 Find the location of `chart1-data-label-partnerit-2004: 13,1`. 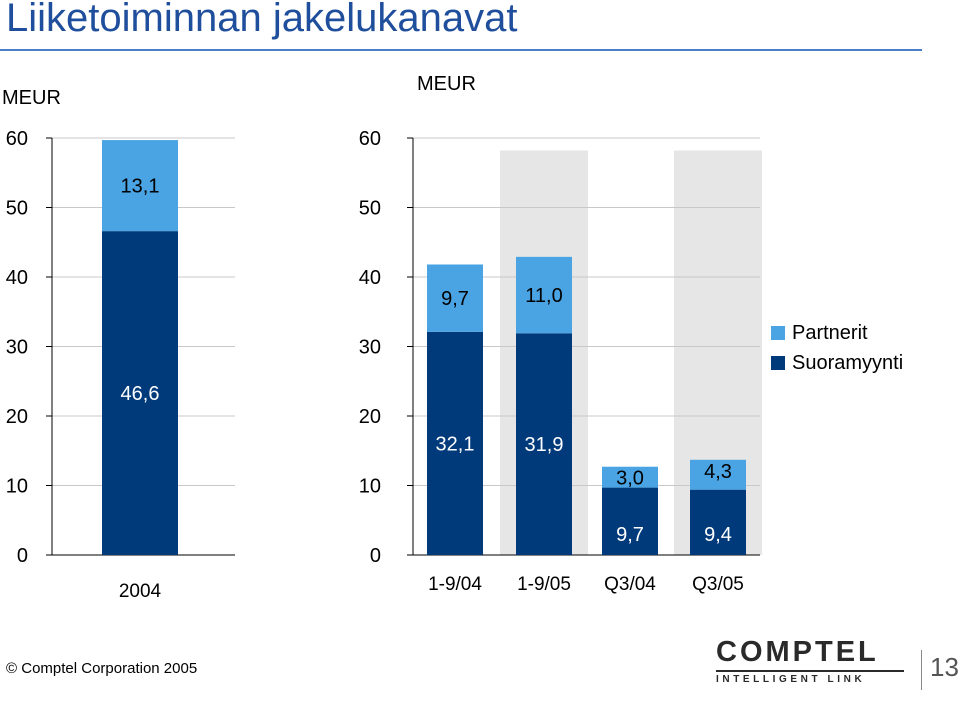

chart1-data-label-partnerit-2004: 13,1 is located at coordinates (140, 187).